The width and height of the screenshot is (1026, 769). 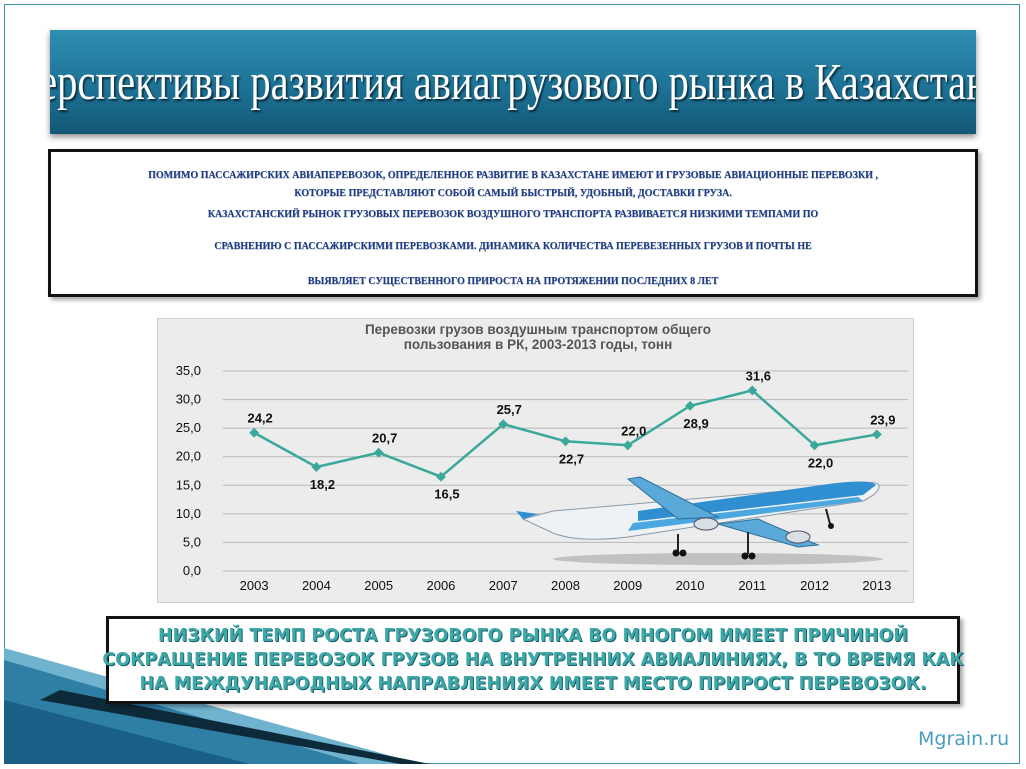 What do you see at coordinates (695, 423) in the screenshot?
I see `data-label: 28,9` at bounding box center [695, 423].